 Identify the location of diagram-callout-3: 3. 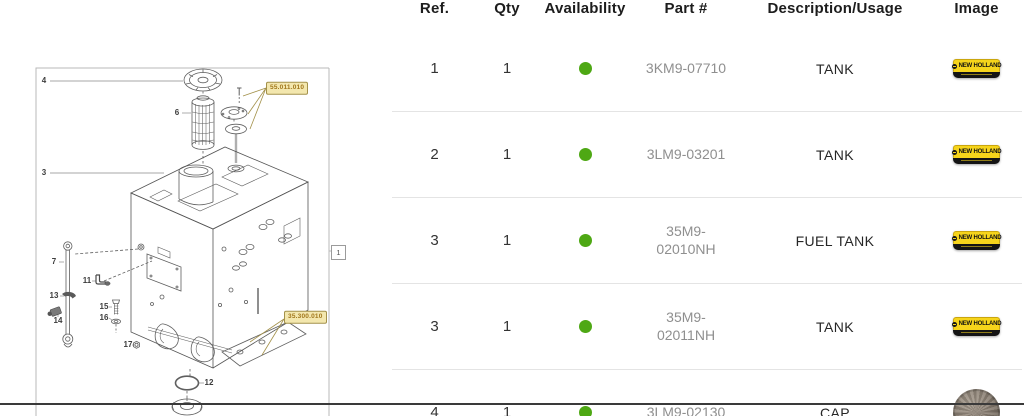
(44, 172).